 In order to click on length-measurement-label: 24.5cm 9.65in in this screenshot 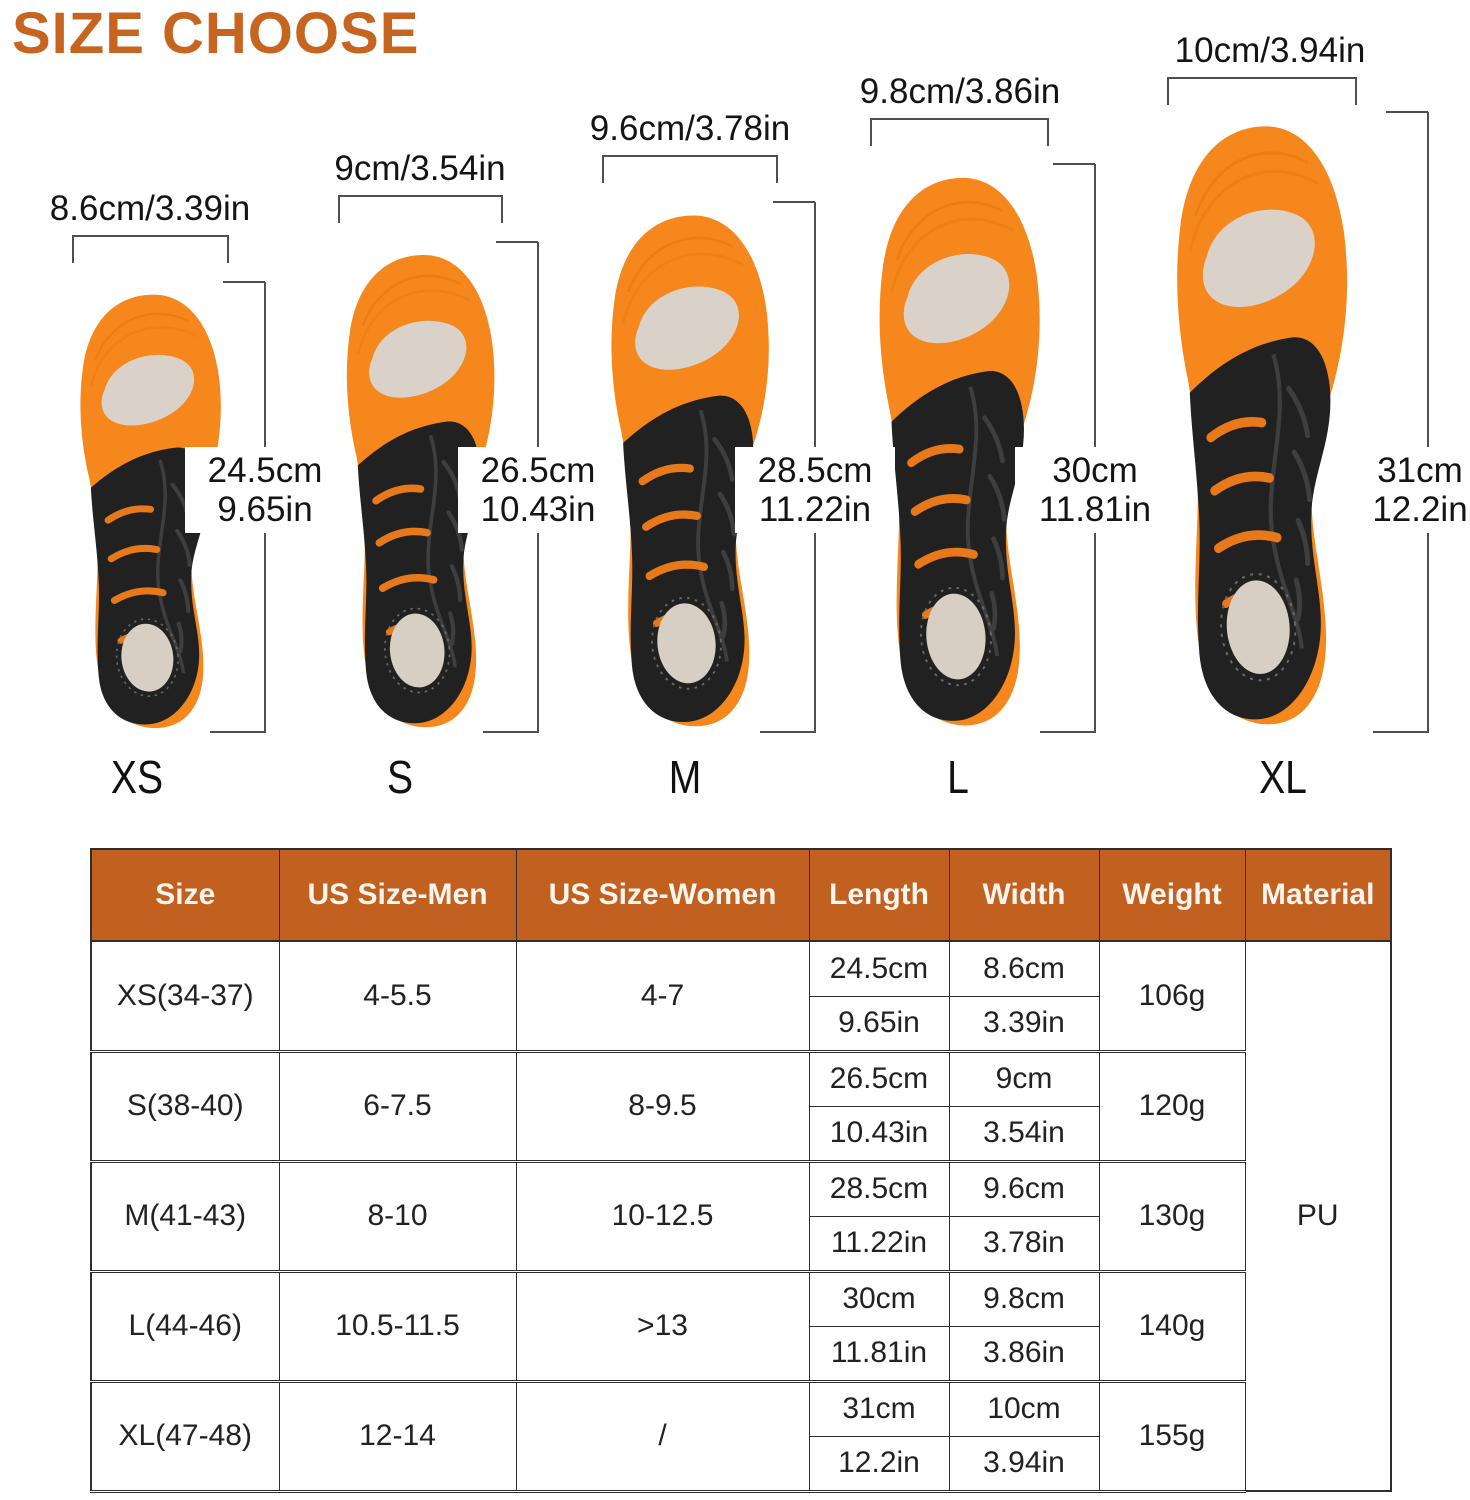, I will do `click(265, 490)`.